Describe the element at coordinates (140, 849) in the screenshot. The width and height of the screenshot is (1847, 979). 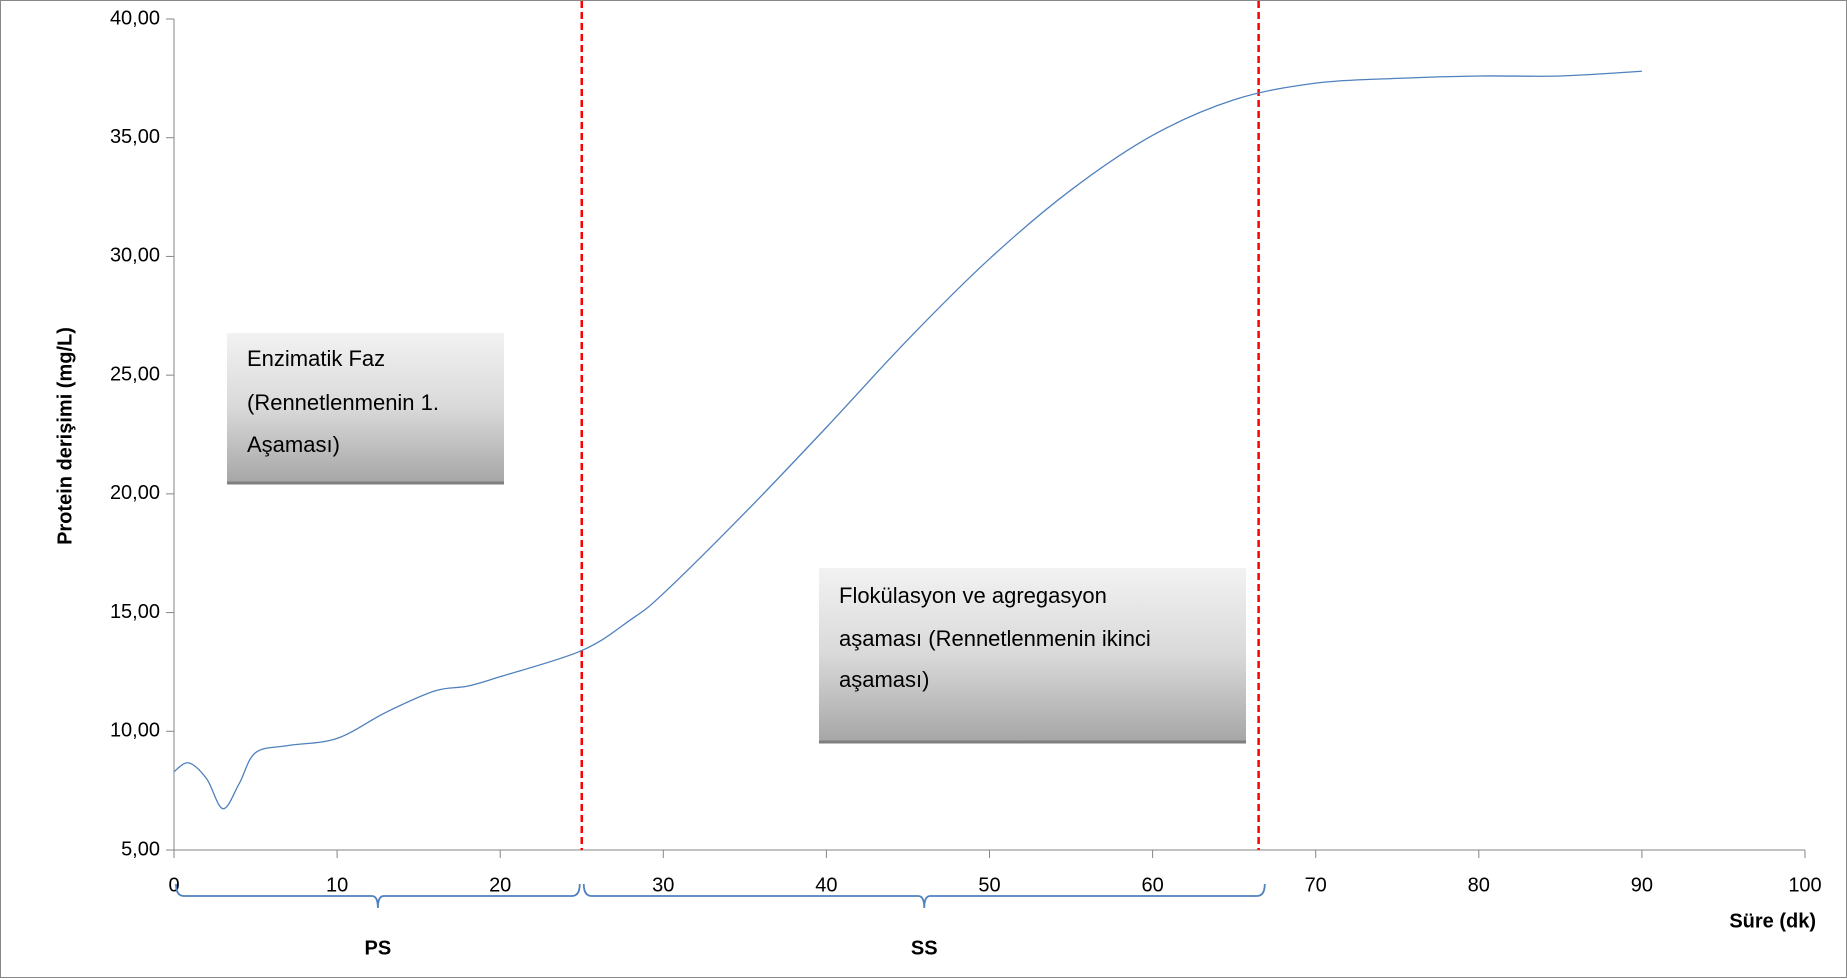
I see `y-tick-label: 5,00` at that location.